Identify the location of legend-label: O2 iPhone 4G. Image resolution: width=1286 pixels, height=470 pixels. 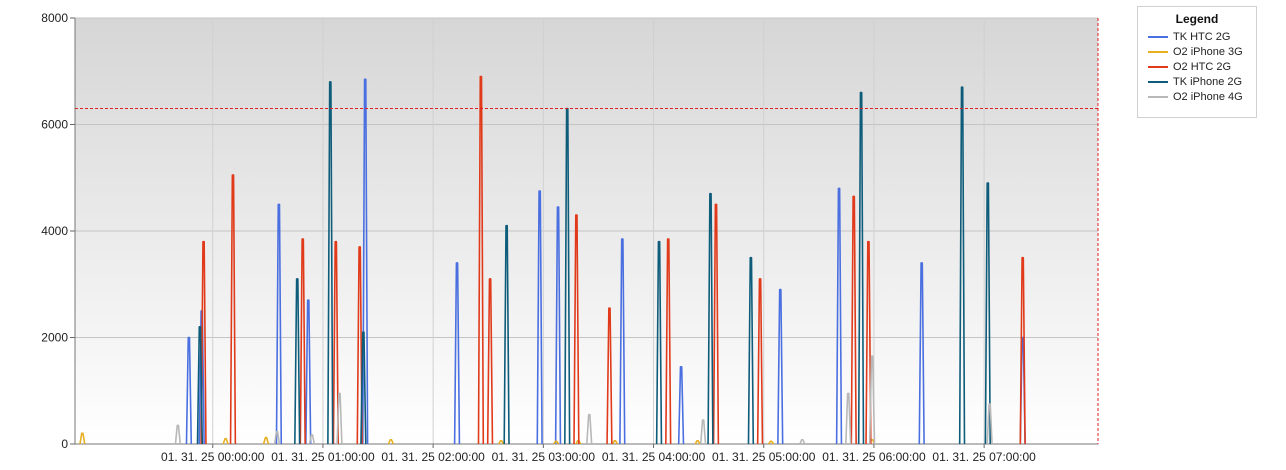
(1208, 96).